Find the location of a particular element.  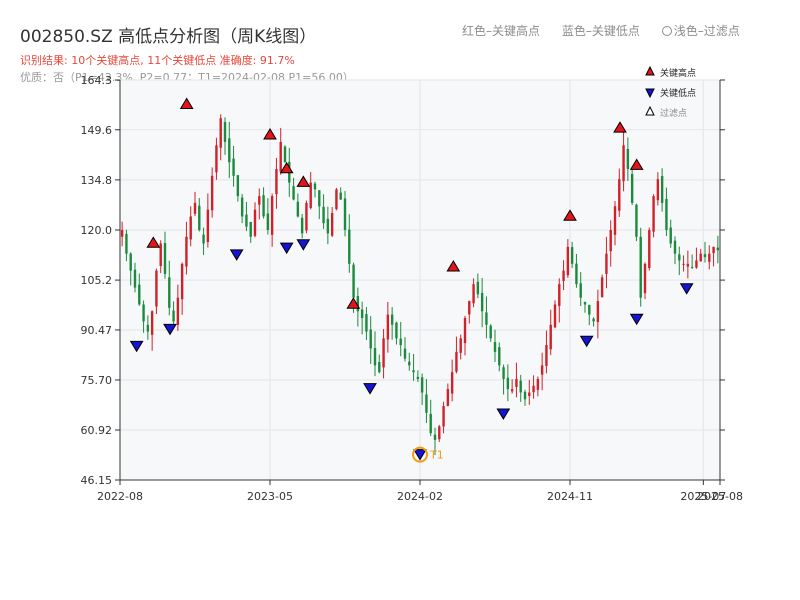

t1-label: T1 is located at coordinates (436, 455).